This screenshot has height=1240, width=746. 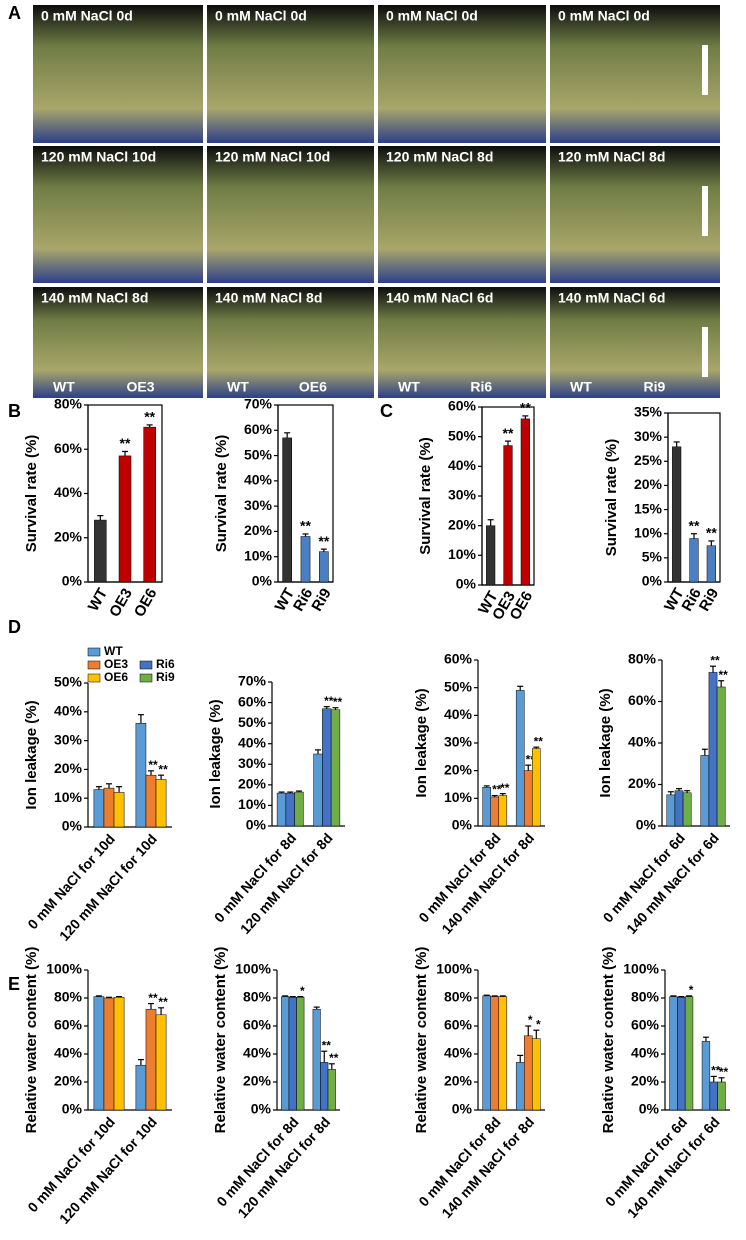 I want to click on genotype-label: OE6, so click(x=313, y=387).